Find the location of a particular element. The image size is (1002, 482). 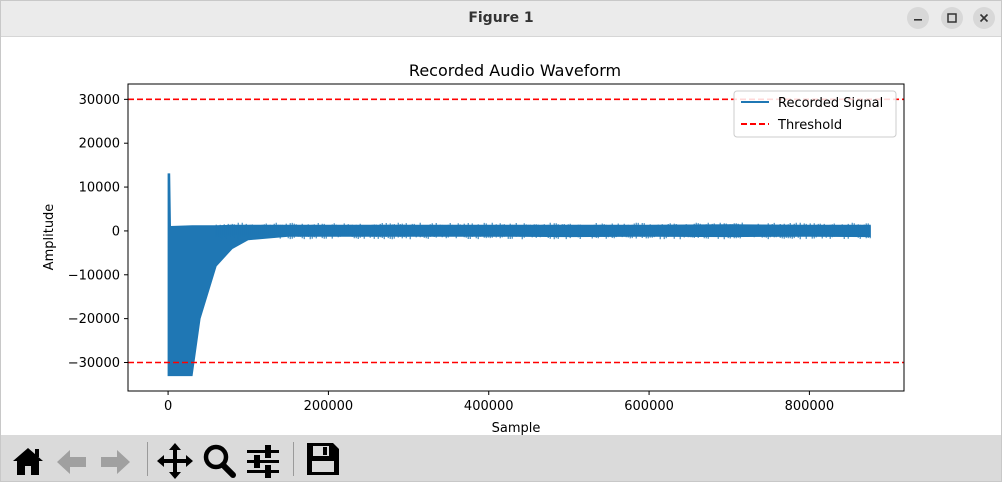

y-tick-label: 10000 is located at coordinates (99, 188).